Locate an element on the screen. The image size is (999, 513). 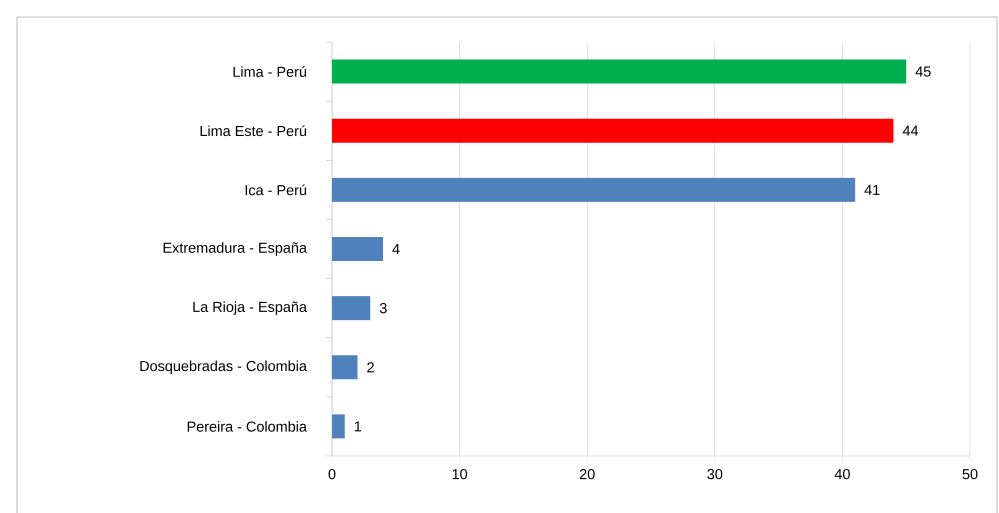
x-tick-label: 10 is located at coordinates (460, 474).